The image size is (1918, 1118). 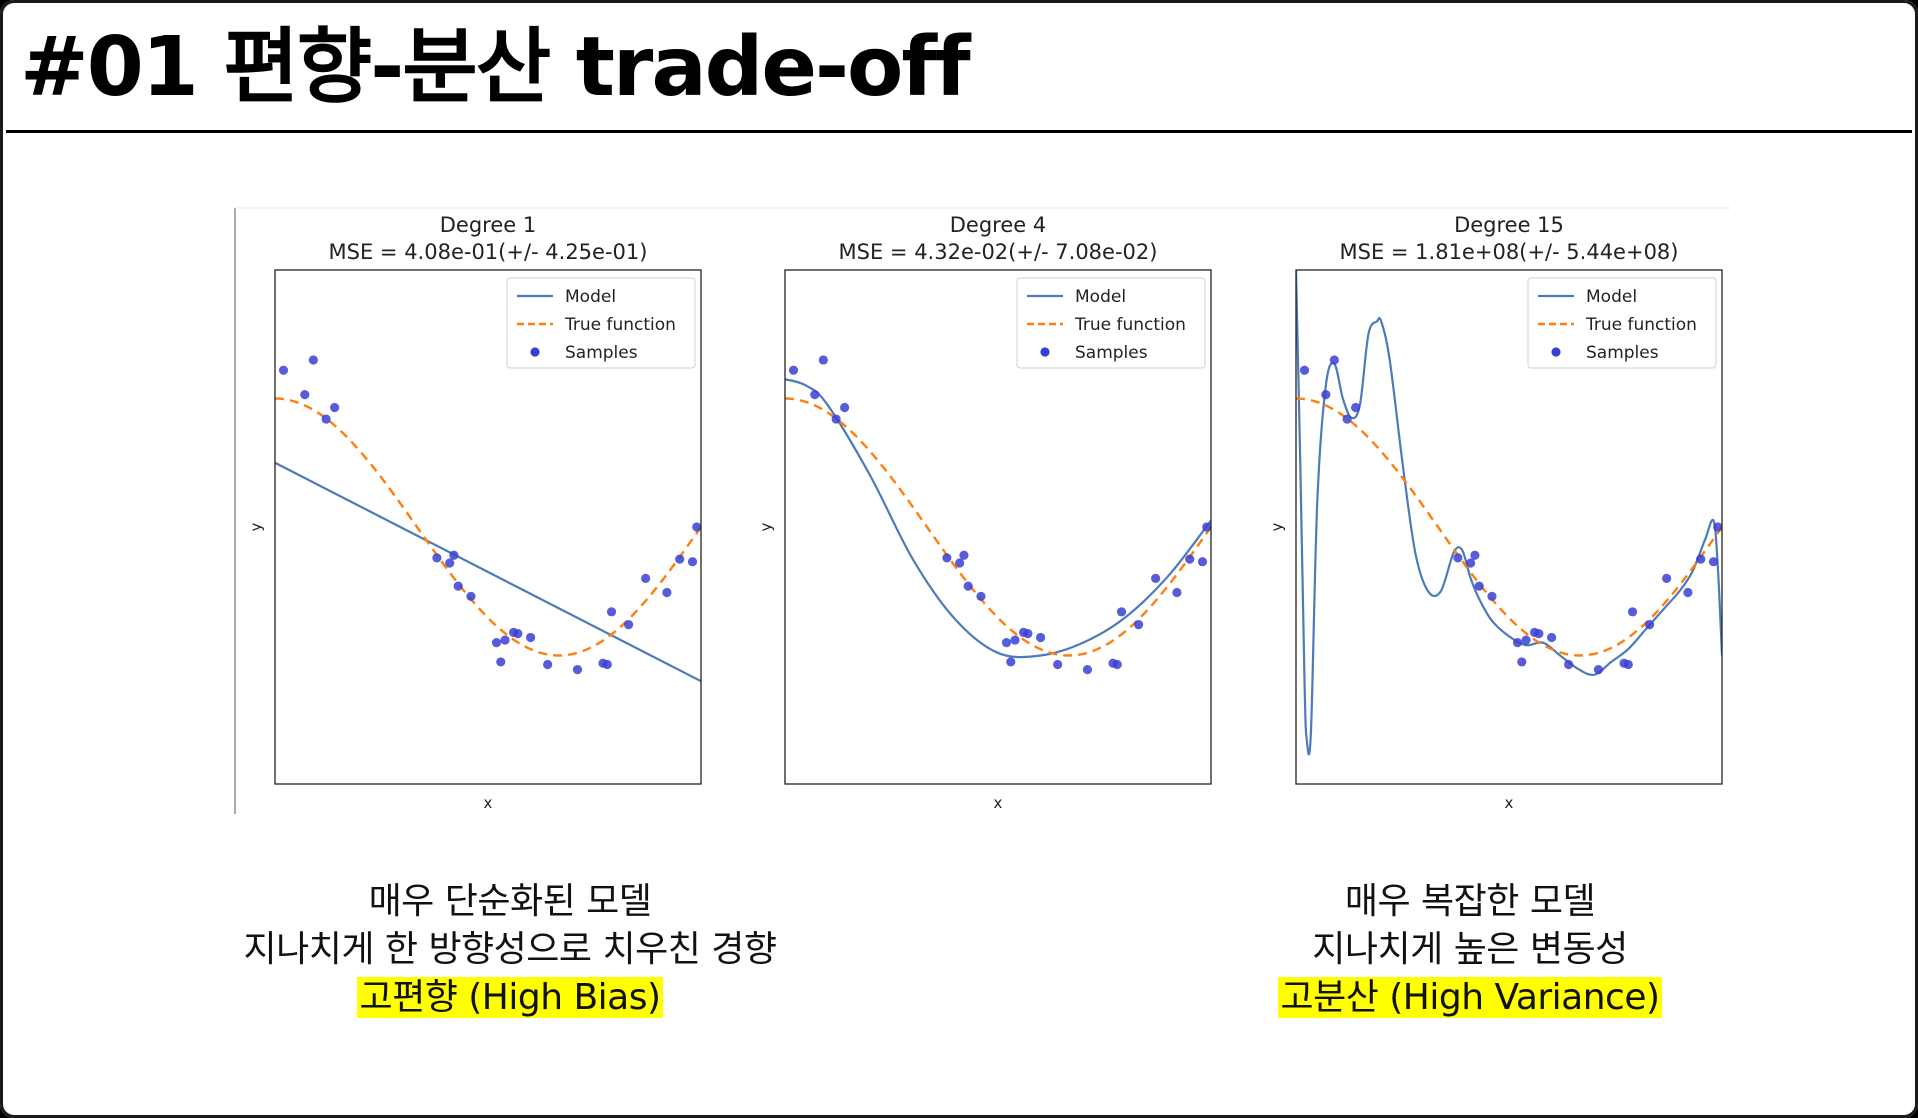 What do you see at coordinates (488, 252) in the screenshot?
I see `chart-subtitle: MSE = 4.08e-01(+/- 4.25e-01)` at bounding box center [488, 252].